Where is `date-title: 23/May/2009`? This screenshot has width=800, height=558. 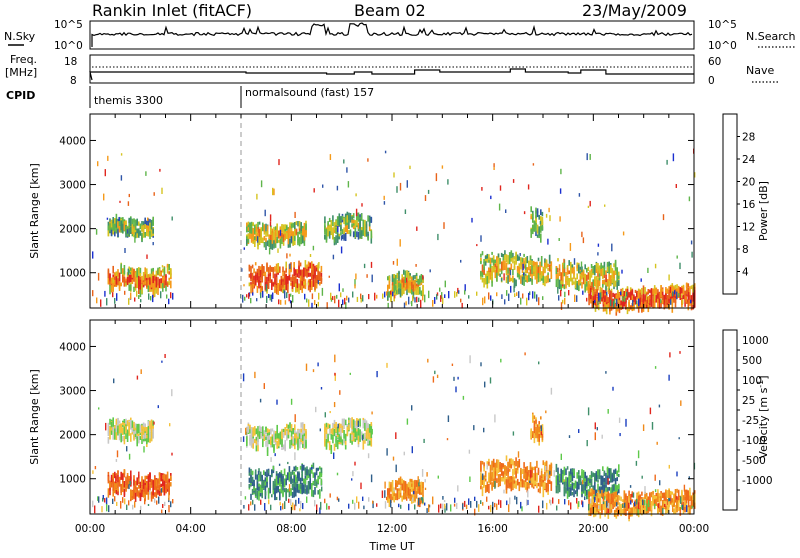 date-title: 23/May/2009 is located at coordinates (634, 10).